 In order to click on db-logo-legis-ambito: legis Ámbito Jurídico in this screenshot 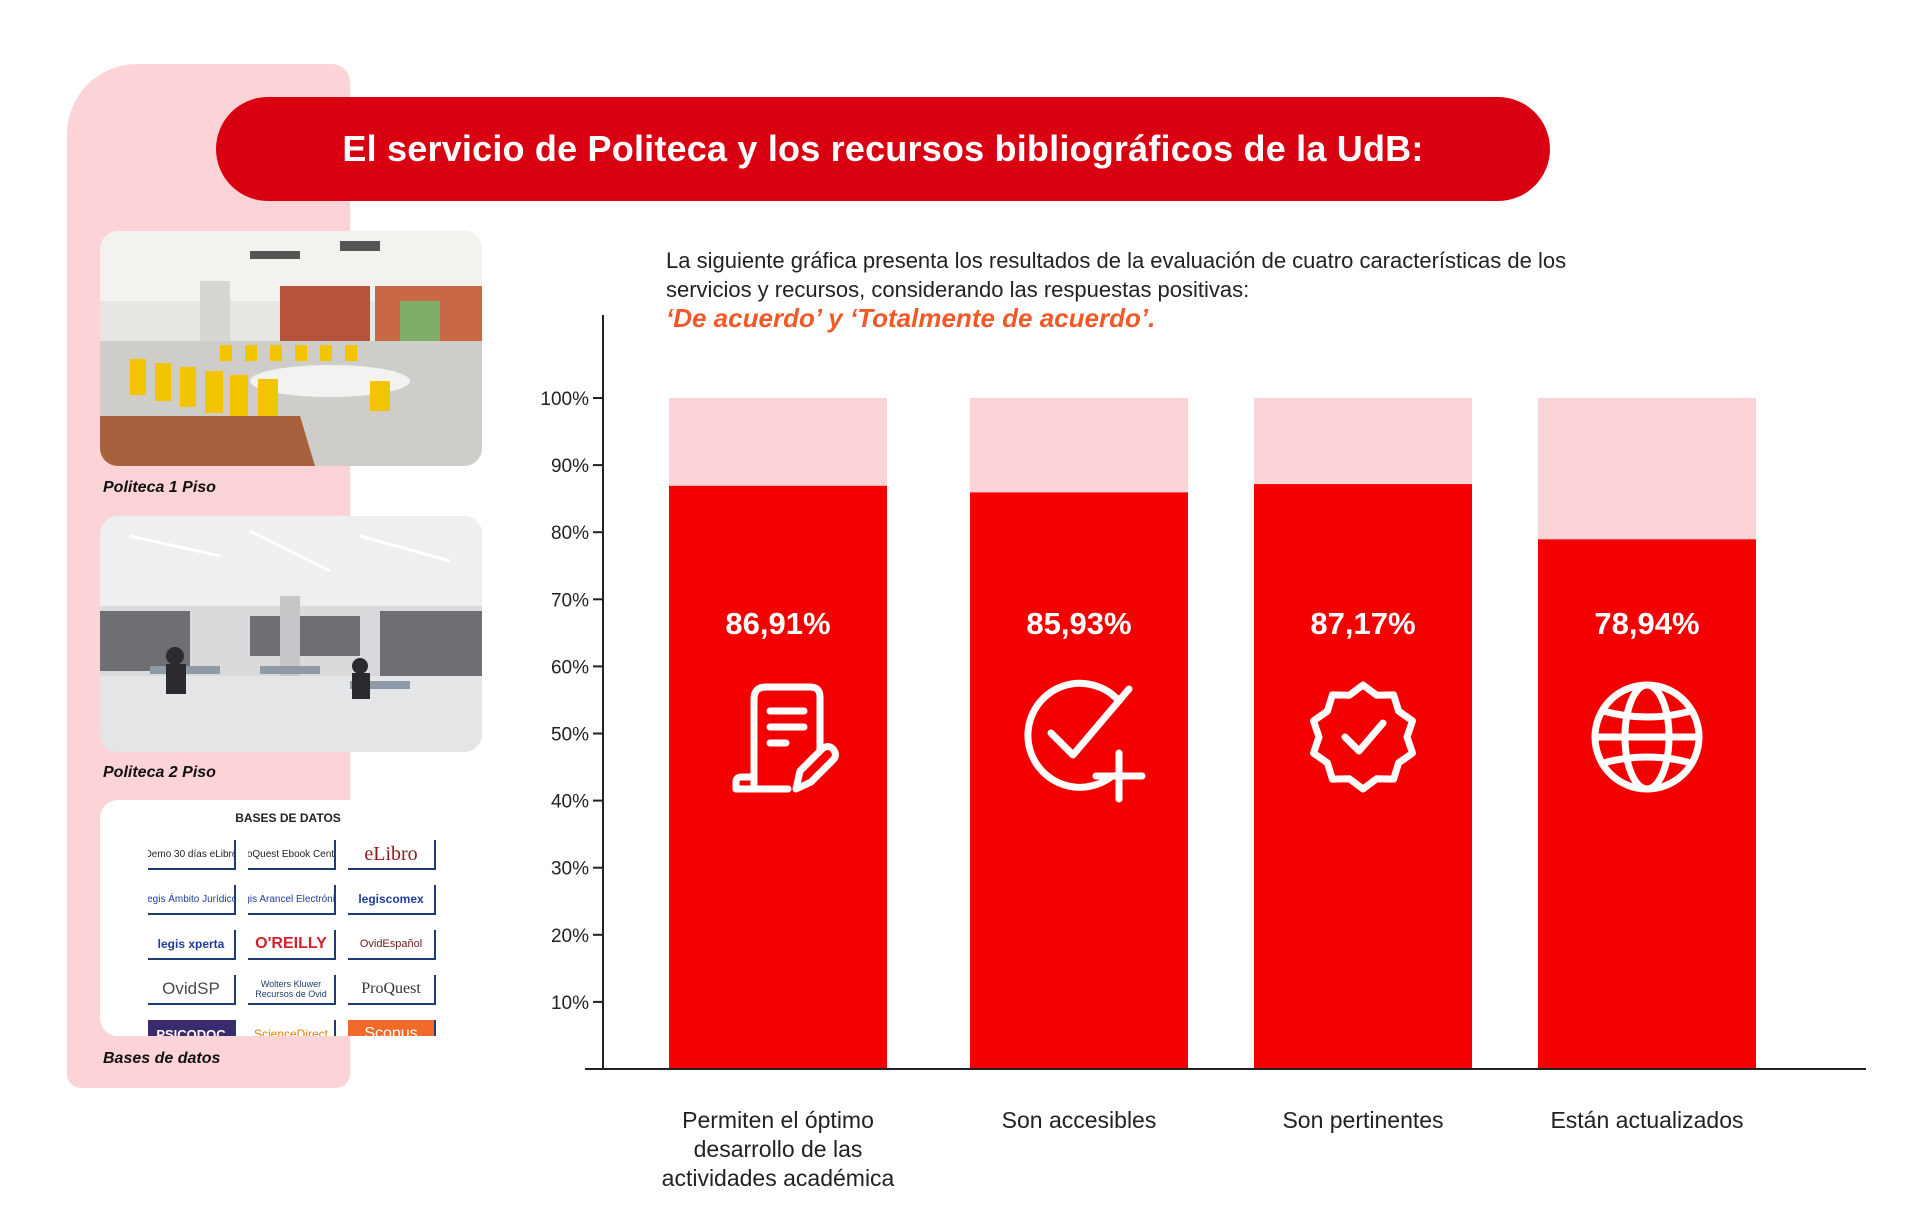, I will do `click(192, 900)`.